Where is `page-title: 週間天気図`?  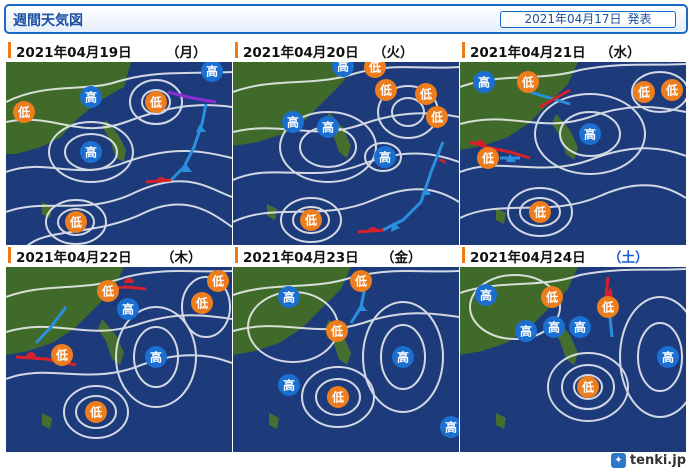 page-title: 週間天気図 is located at coordinates (48, 21).